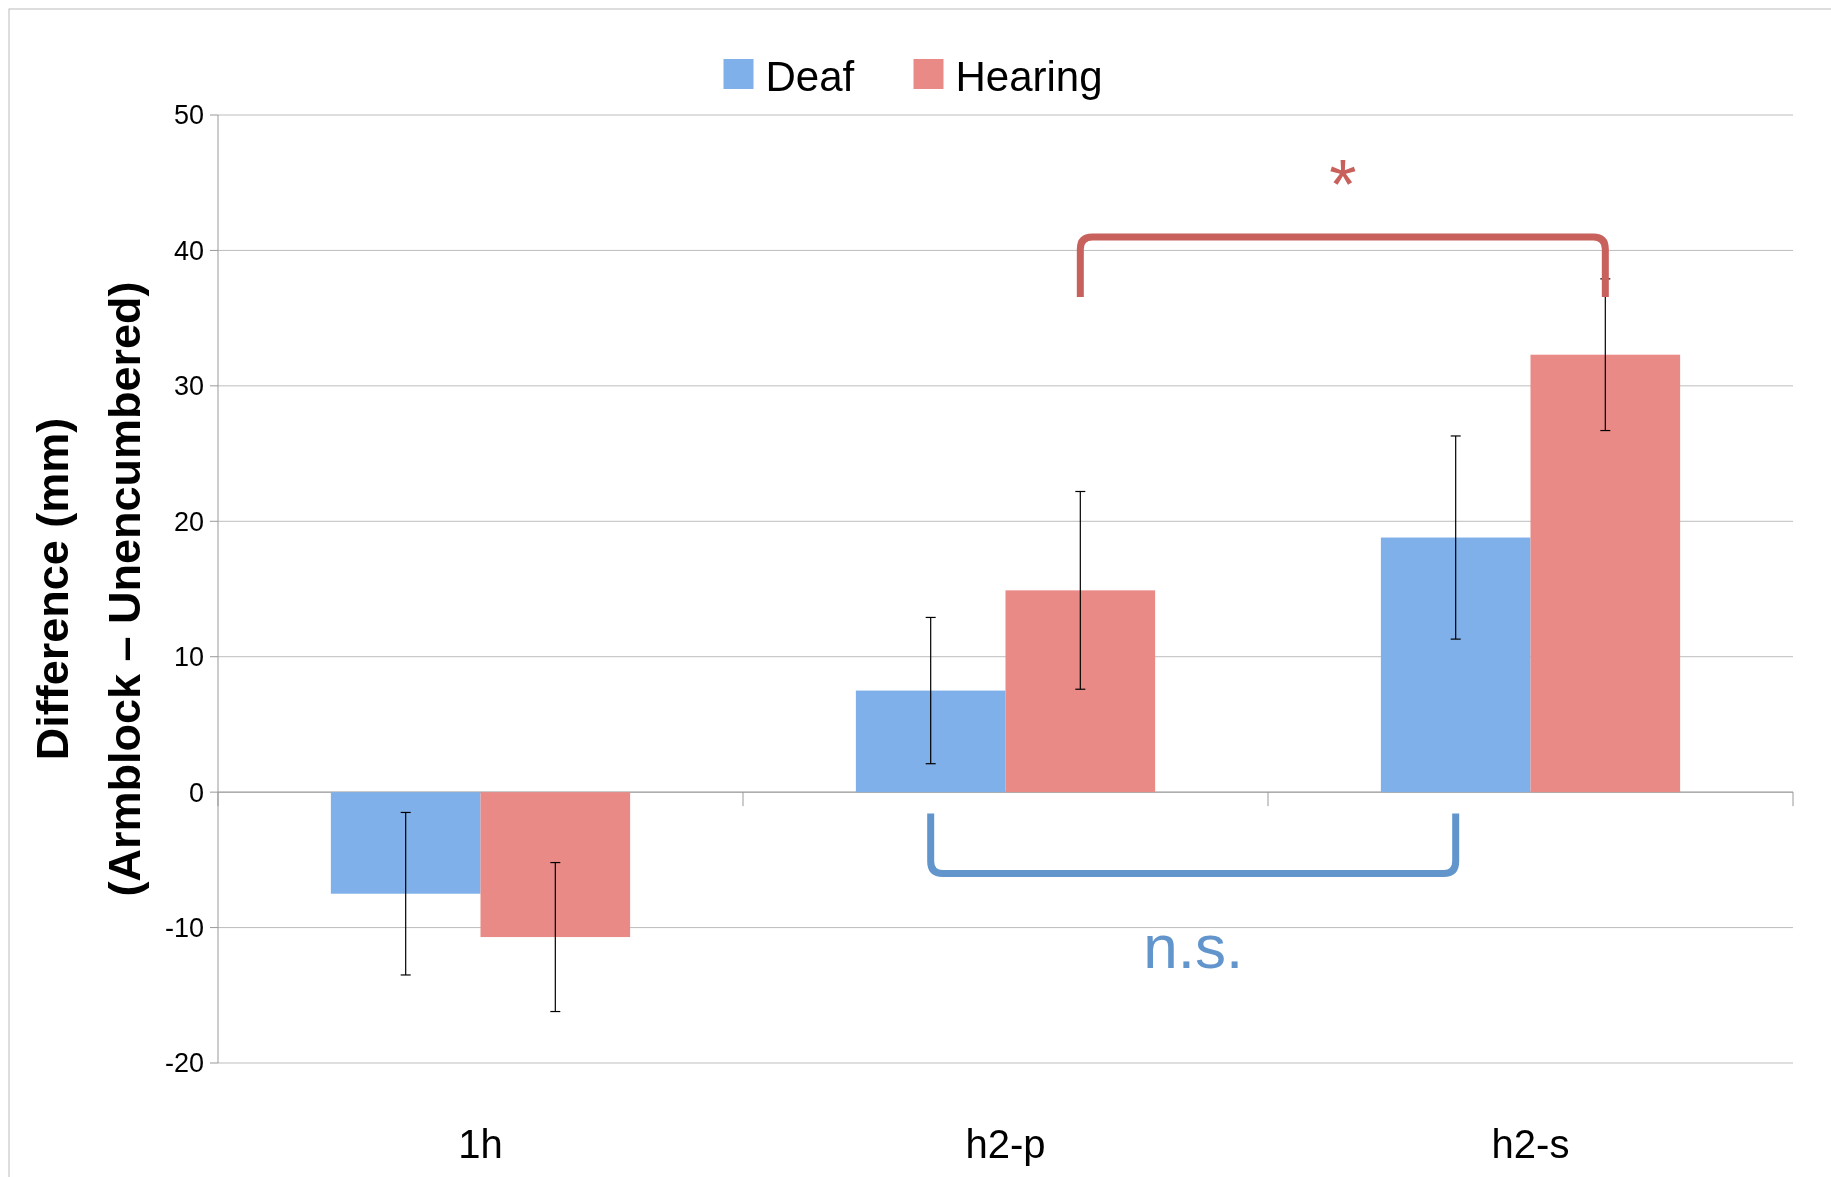 This screenshot has width=1831, height=1177. I want to click on annotation: *, so click(1343, 184).